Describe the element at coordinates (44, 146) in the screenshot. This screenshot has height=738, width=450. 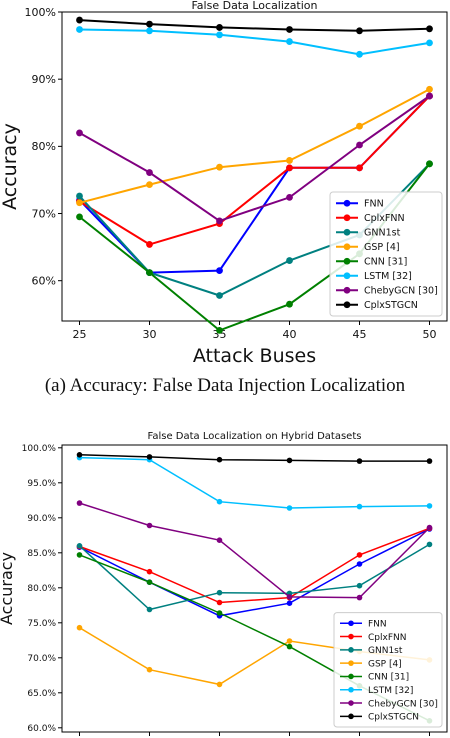
I see `y-tick-label: 80%` at that location.